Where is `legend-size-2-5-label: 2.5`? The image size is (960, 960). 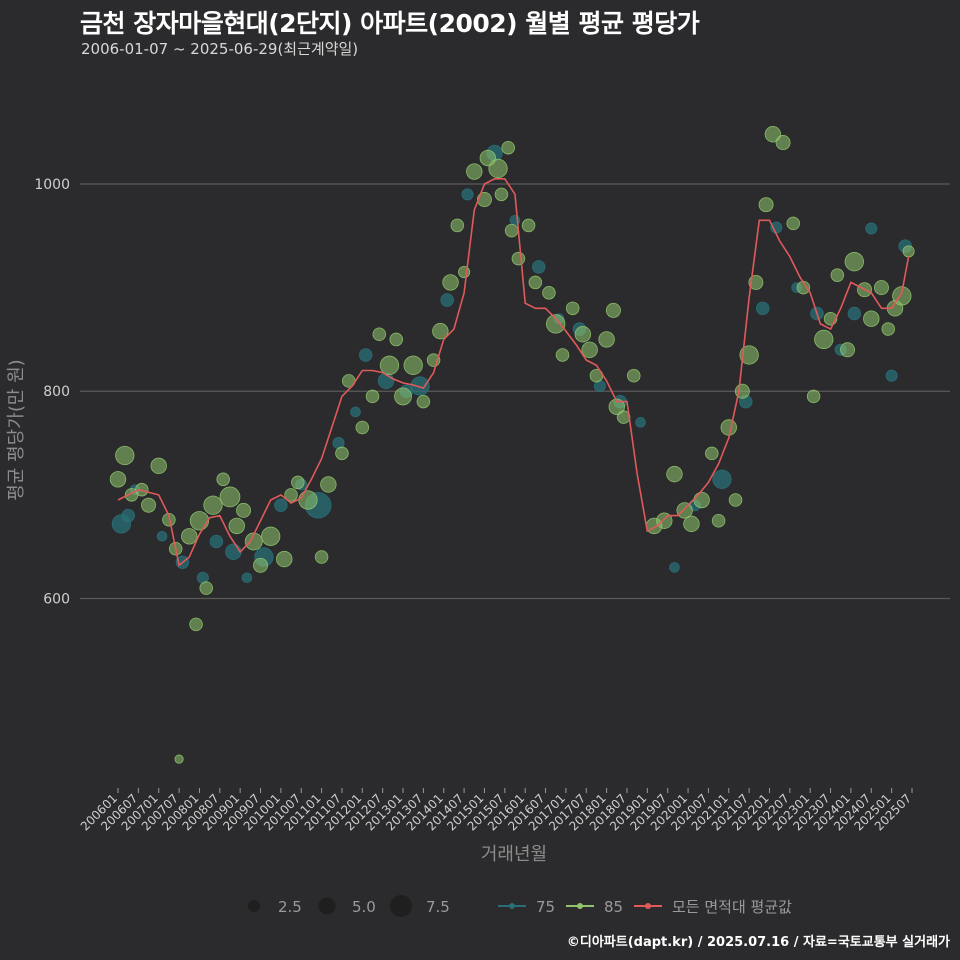
legend-size-2-5-label: 2.5 is located at coordinates (290, 907).